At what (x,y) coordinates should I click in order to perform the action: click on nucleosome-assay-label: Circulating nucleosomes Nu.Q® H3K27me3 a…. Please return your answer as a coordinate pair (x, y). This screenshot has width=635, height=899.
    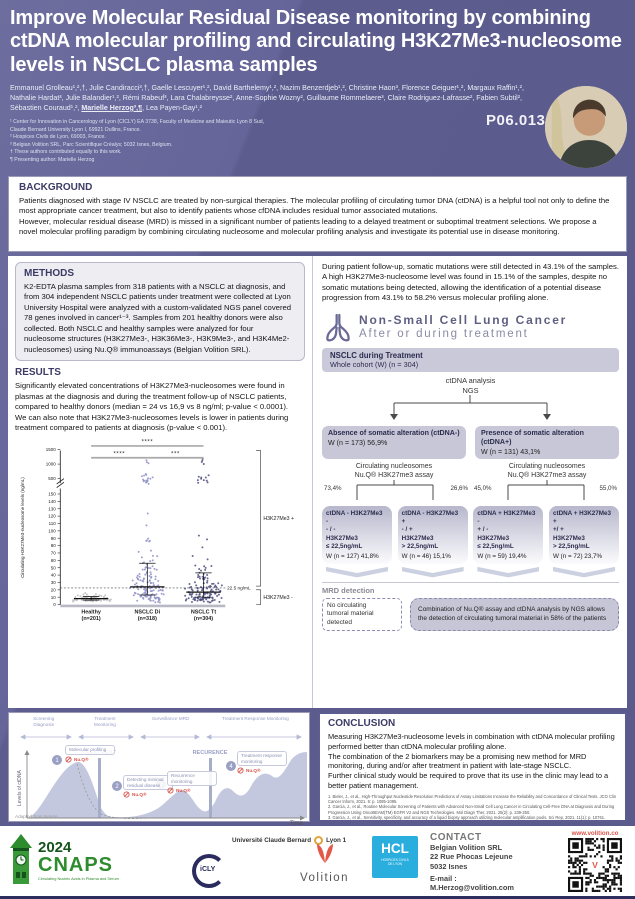
    Looking at the image, I should click on (547, 470).